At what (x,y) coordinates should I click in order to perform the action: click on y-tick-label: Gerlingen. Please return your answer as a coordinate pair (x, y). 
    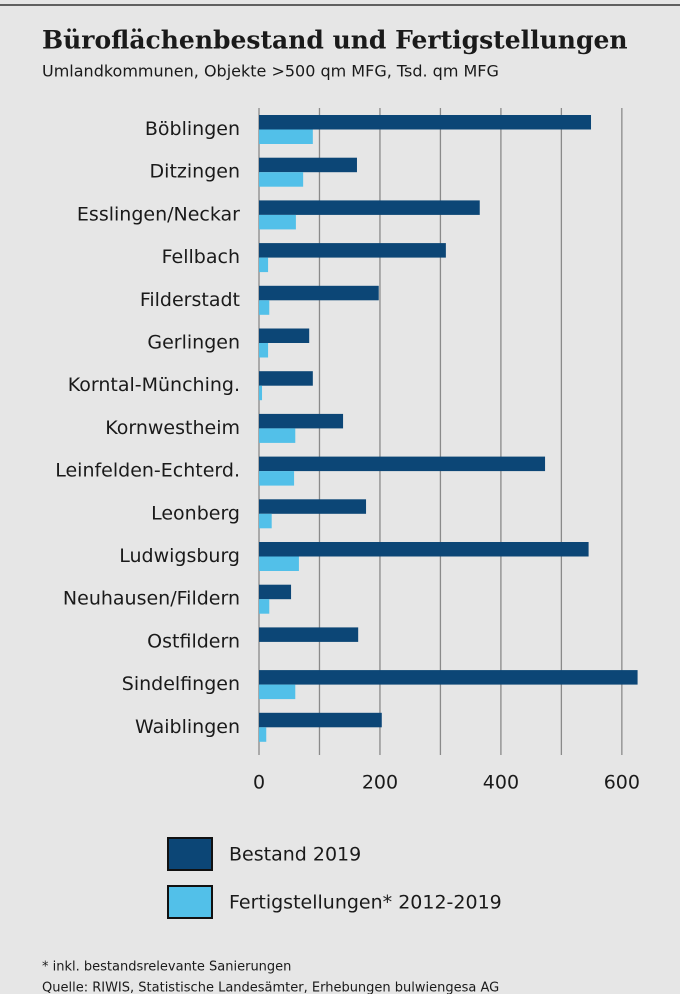
    Looking at the image, I should click on (193, 343).